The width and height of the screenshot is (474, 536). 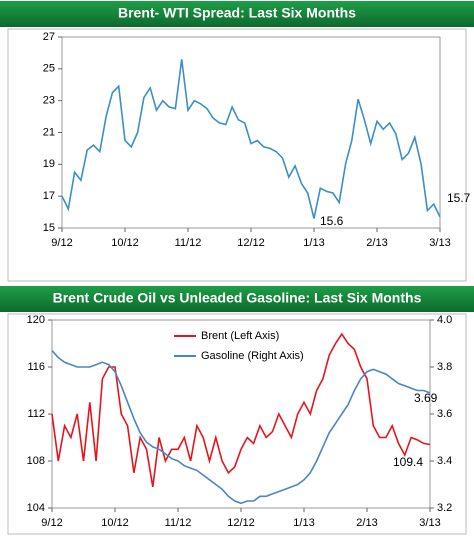 What do you see at coordinates (240, 336) in the screenshot?
I see `legend-label: Brent (Left Axis)` at bounding box center [240, 336].